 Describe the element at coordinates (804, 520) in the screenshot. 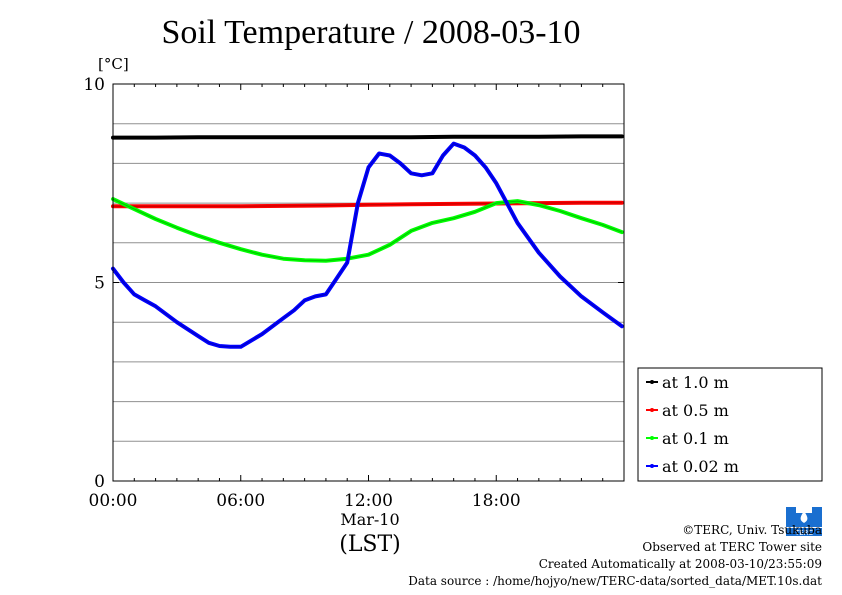

I see `terc-logo-icon: TERC` at that location.